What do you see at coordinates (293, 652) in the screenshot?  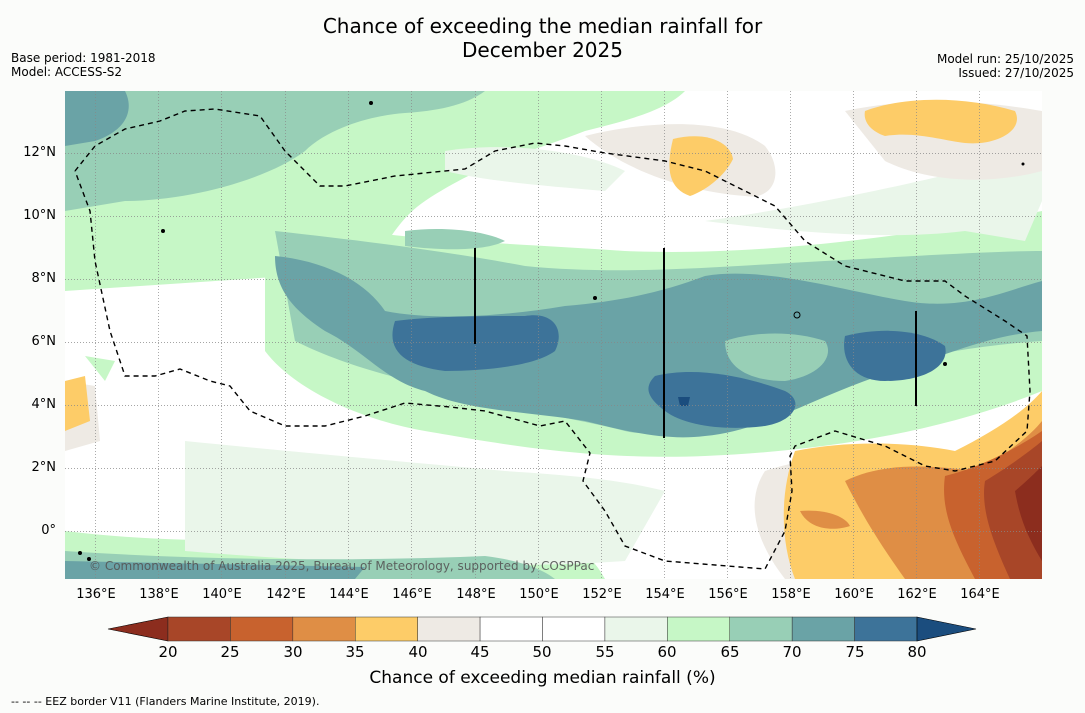 I see `cb-tick-30: 30` at bounding box center [293, 652].